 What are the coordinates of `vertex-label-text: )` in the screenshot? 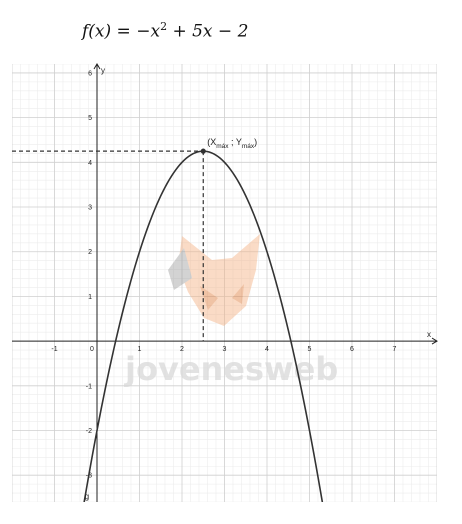 It's located at (255, 142).